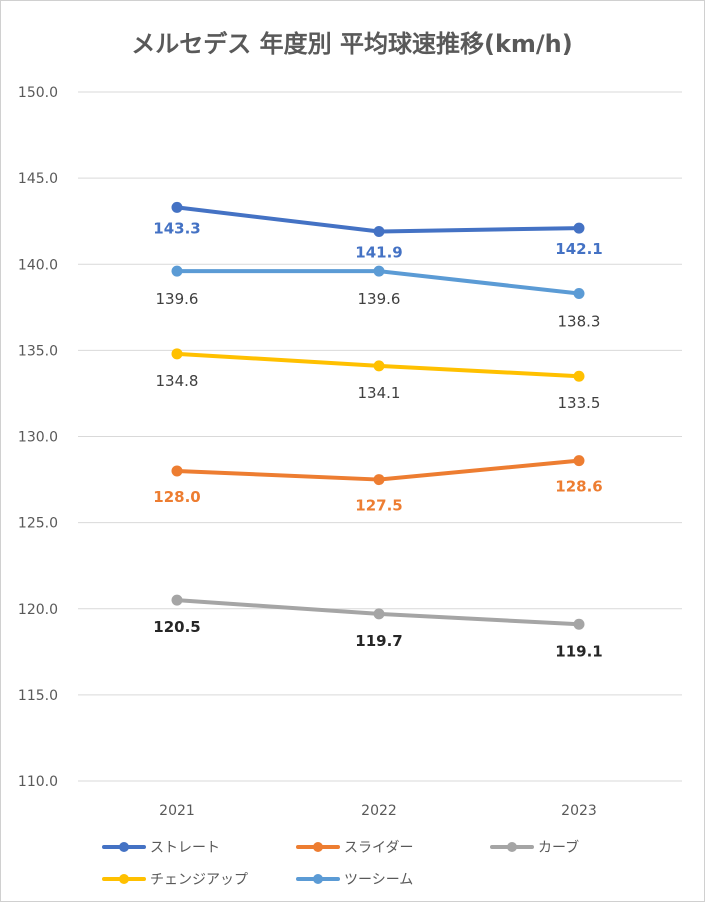  Describe the element at coordinates (38, 782) in the screenshot. I see `y-tick-label: 110.0` at that location.